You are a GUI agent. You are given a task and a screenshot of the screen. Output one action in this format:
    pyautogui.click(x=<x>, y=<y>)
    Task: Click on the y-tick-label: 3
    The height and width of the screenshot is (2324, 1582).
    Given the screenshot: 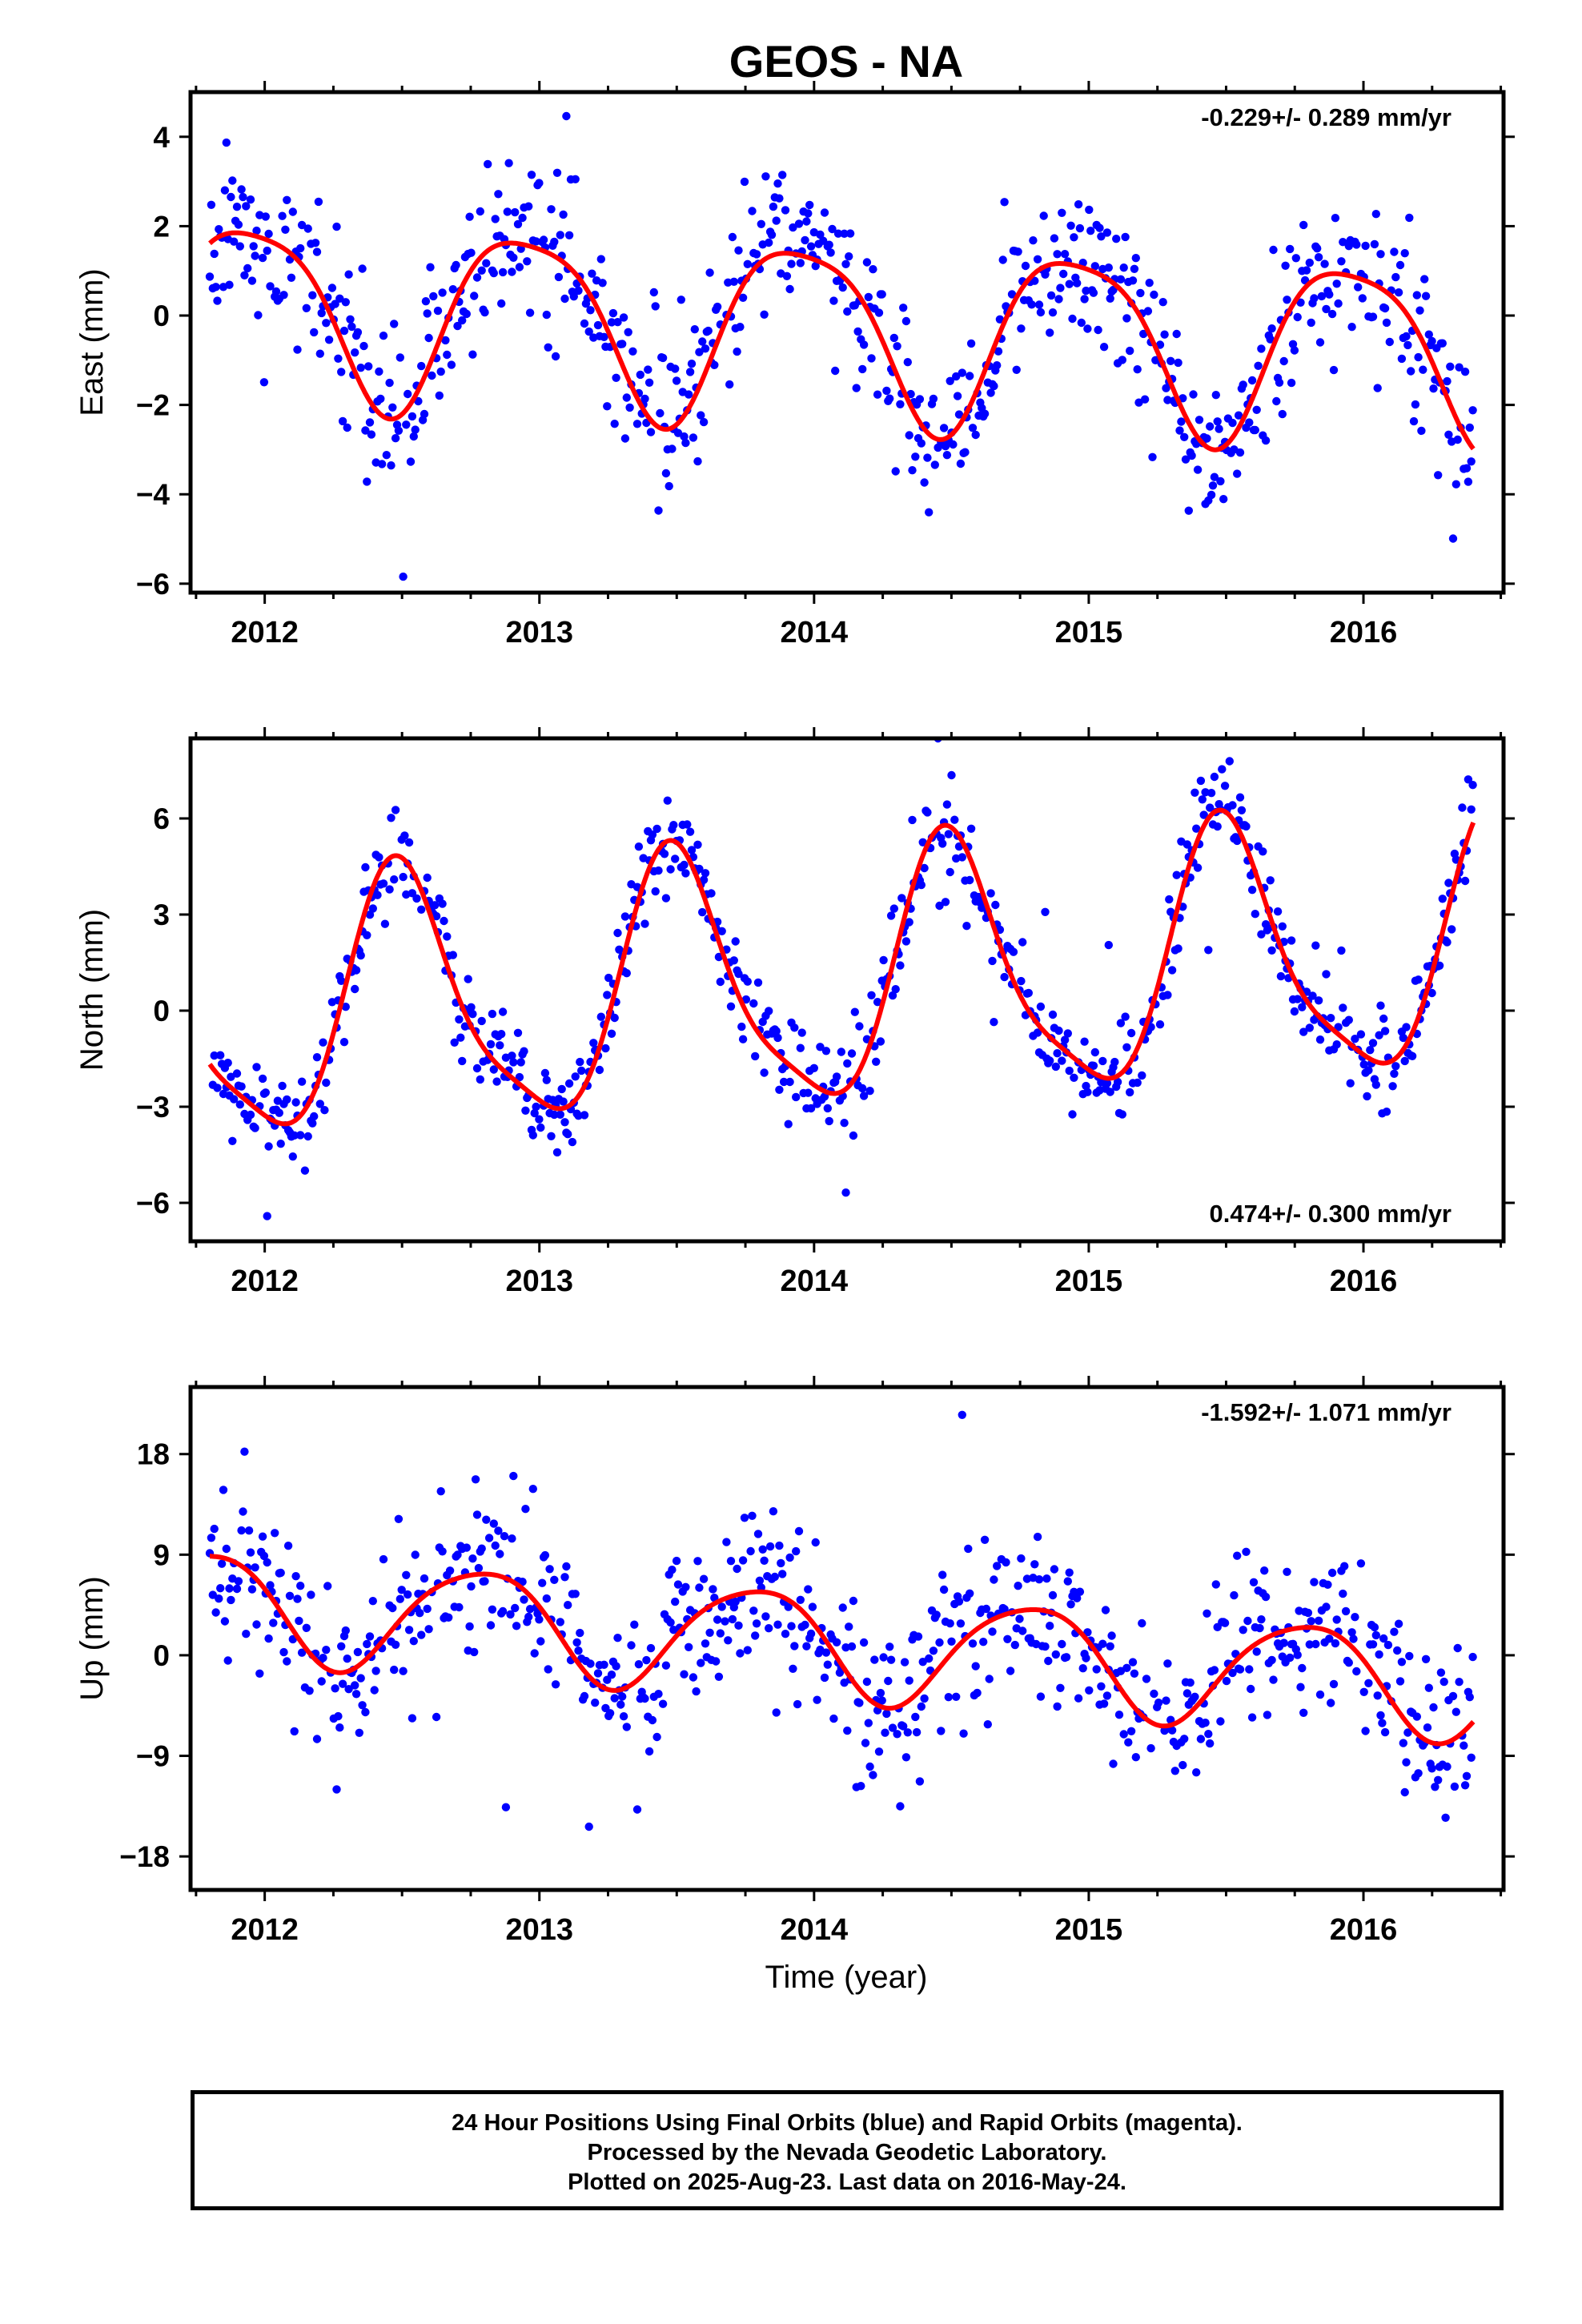 What is the action you would take?
    pyautogui.click(x=161, y=915)
    